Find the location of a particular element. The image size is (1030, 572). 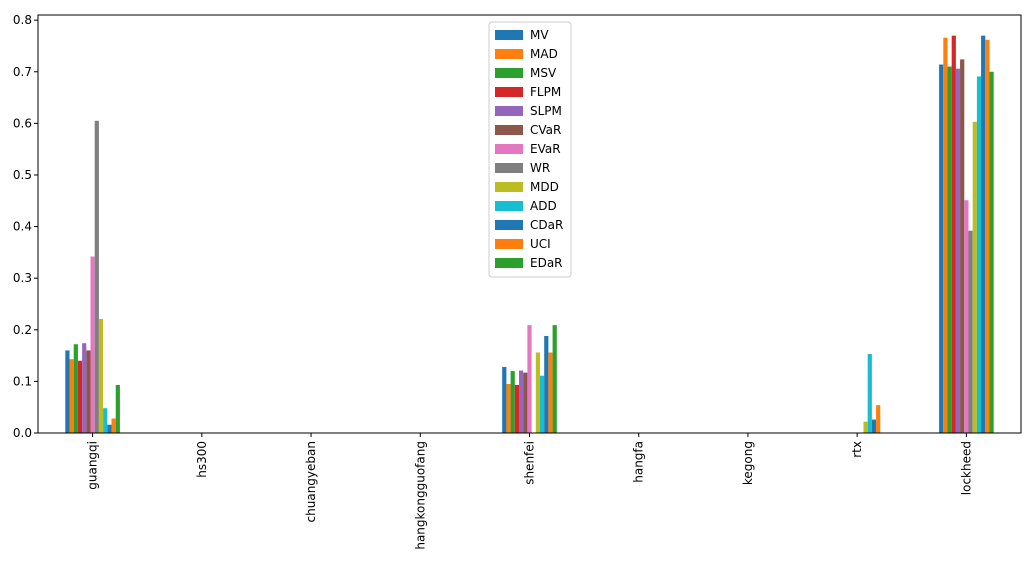

legend-swatch-edar is located at coordinates (509, 263).